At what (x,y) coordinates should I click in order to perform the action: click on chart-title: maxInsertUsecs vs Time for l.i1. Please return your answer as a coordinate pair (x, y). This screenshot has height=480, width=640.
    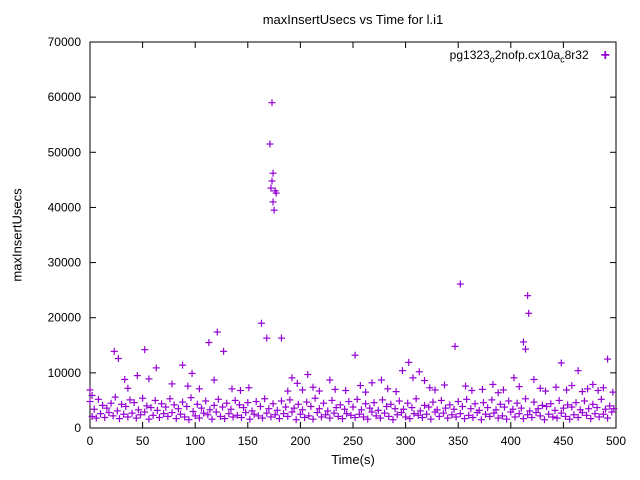
    Looking at the image, I should click on (353, 19).